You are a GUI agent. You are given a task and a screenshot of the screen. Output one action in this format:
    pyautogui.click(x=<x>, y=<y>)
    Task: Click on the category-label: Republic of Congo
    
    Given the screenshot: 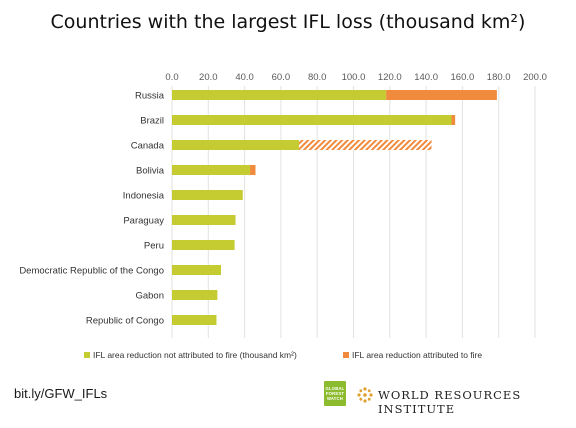 What is the action you would take?
    pyautogui.click(x=125, y=321)
    